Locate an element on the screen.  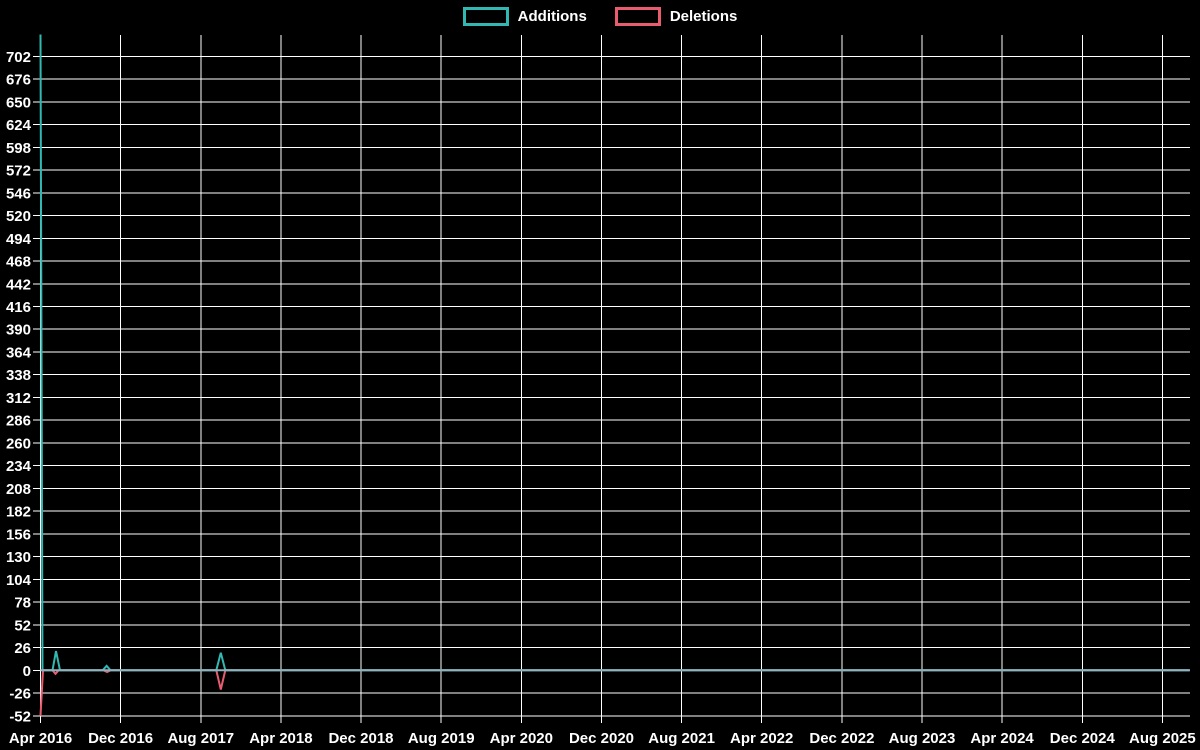
x-tick-label: Aug 2021 is located at coordinates (681, 738).